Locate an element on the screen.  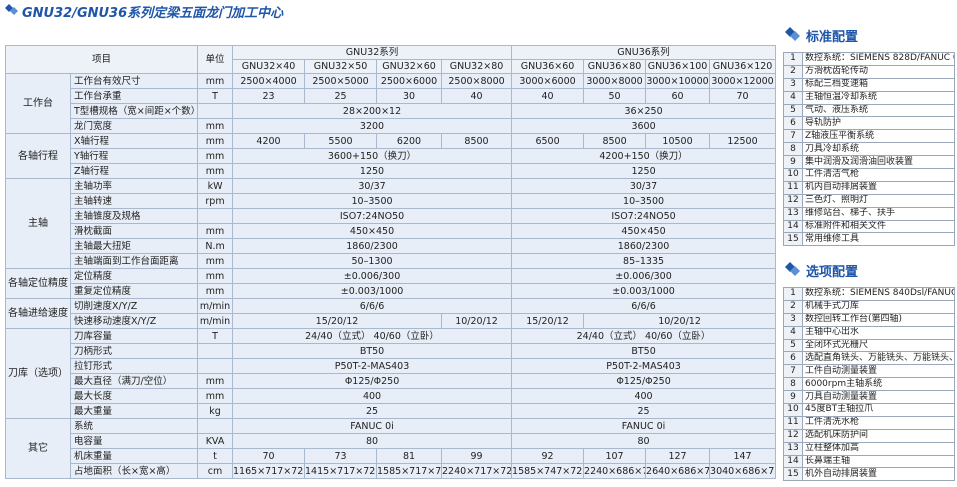
list-row: 13 维修站台、梯子、扶手 is located at coordinates (869, 213).